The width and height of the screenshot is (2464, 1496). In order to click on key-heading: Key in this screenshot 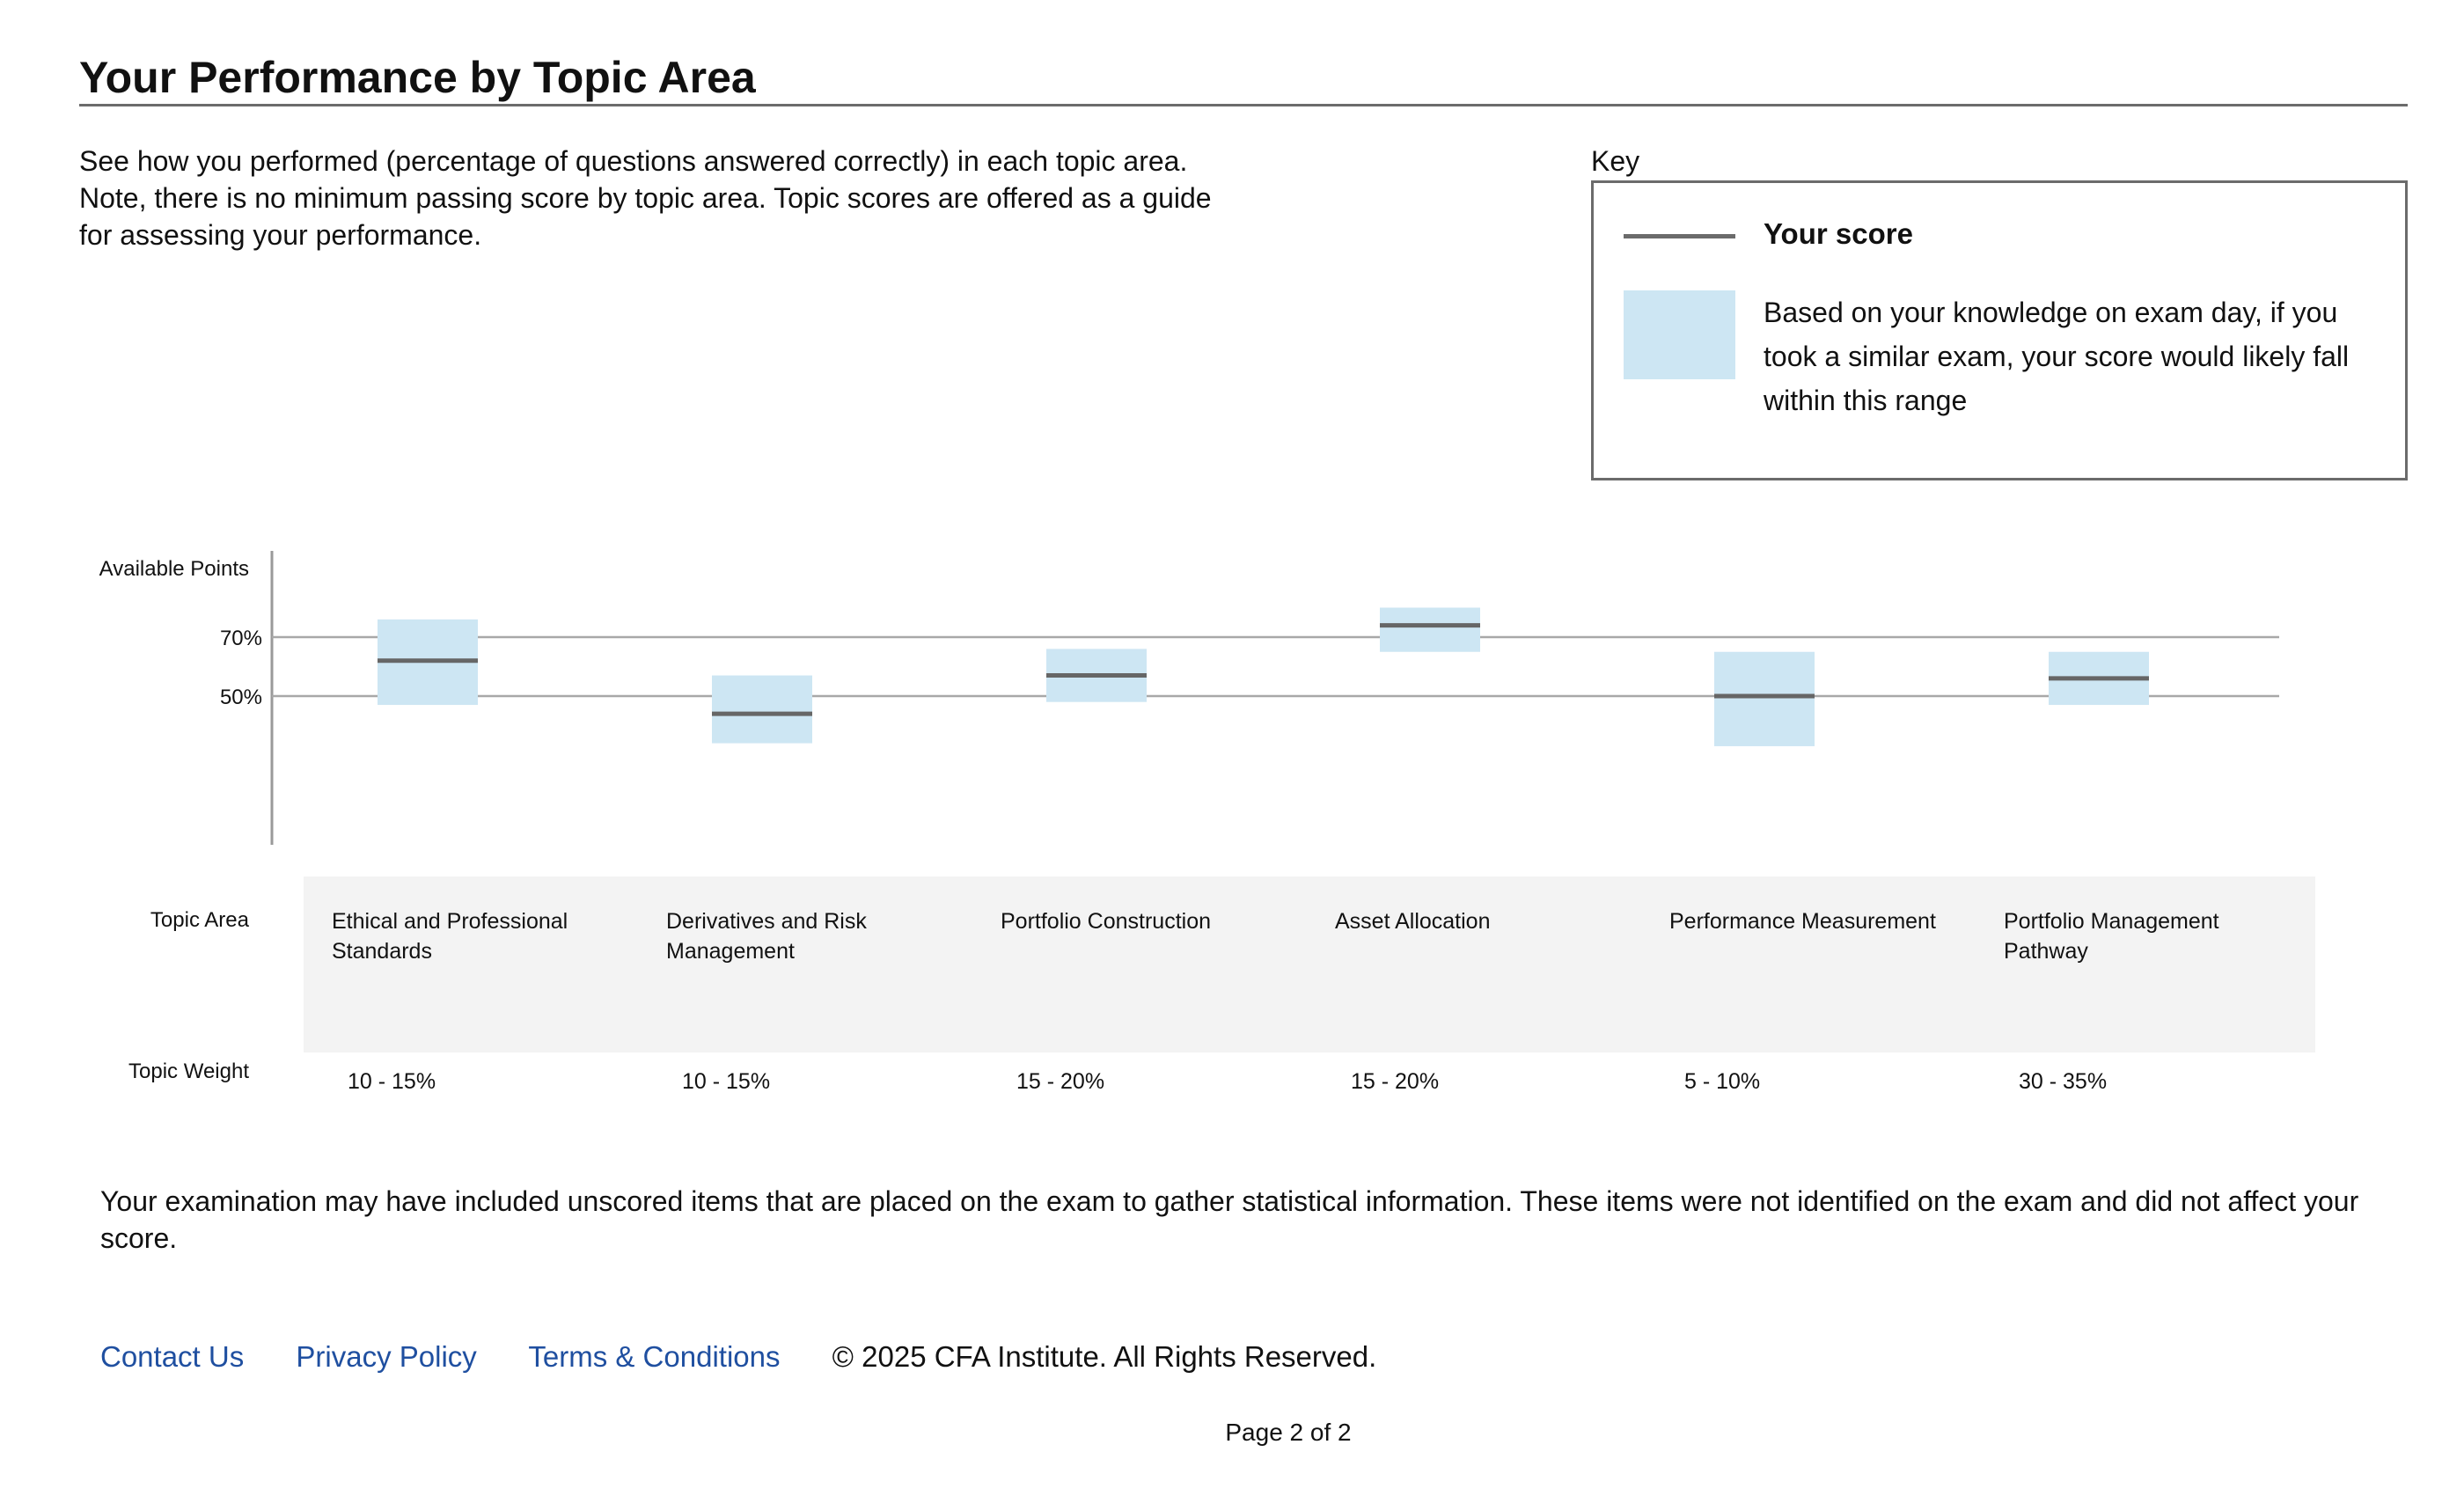, I will do `click(1616, 161)`.